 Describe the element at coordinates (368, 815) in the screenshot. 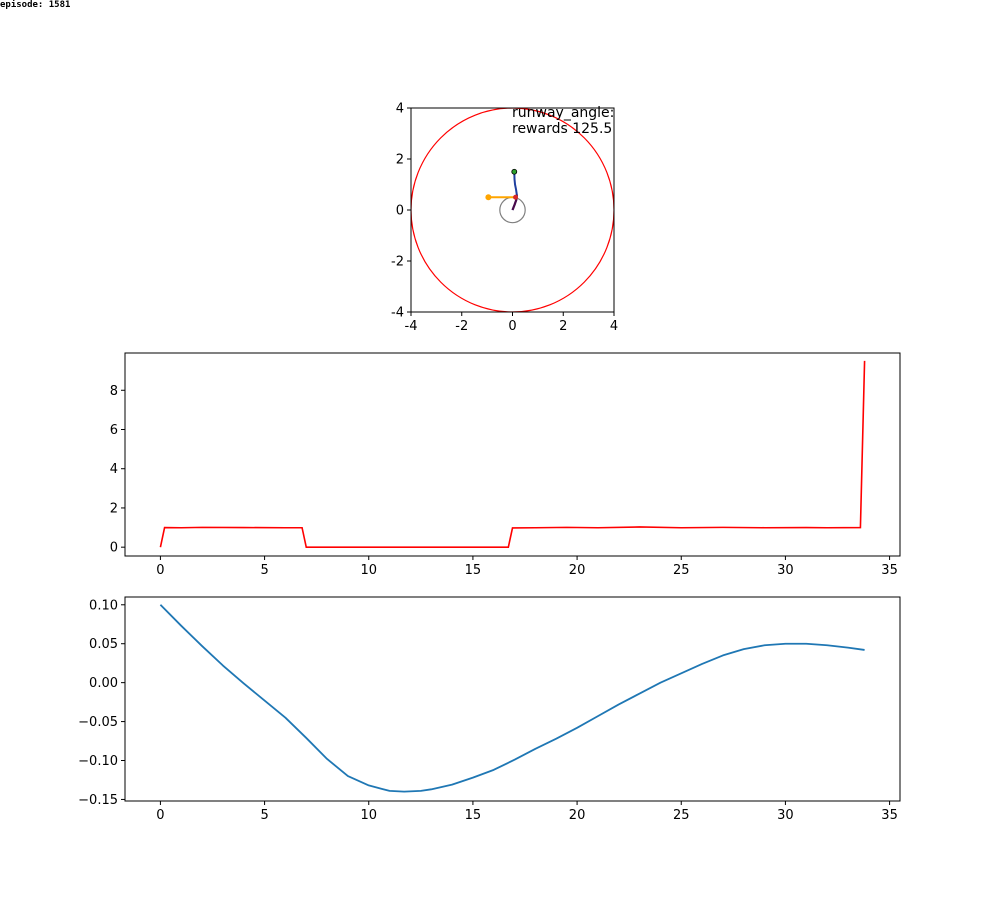

I see `angle-x-tick-label: 10` at that location.